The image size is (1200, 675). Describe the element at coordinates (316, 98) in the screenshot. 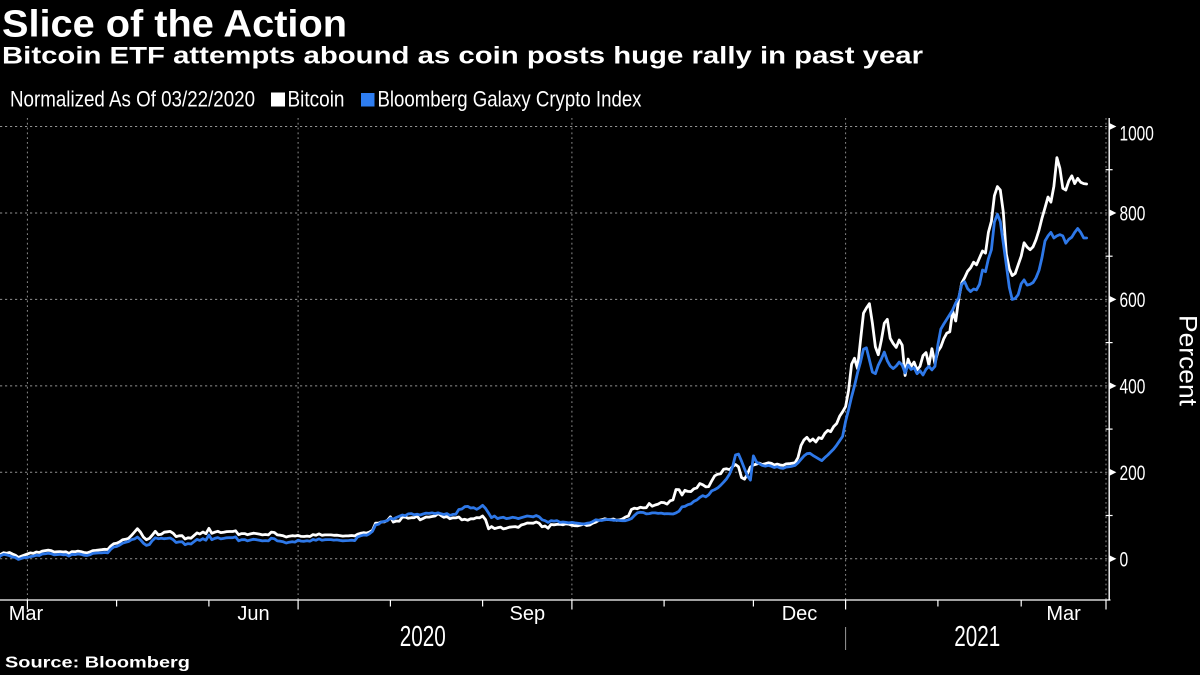

I see `svg-text: Bitcoin` at that location.